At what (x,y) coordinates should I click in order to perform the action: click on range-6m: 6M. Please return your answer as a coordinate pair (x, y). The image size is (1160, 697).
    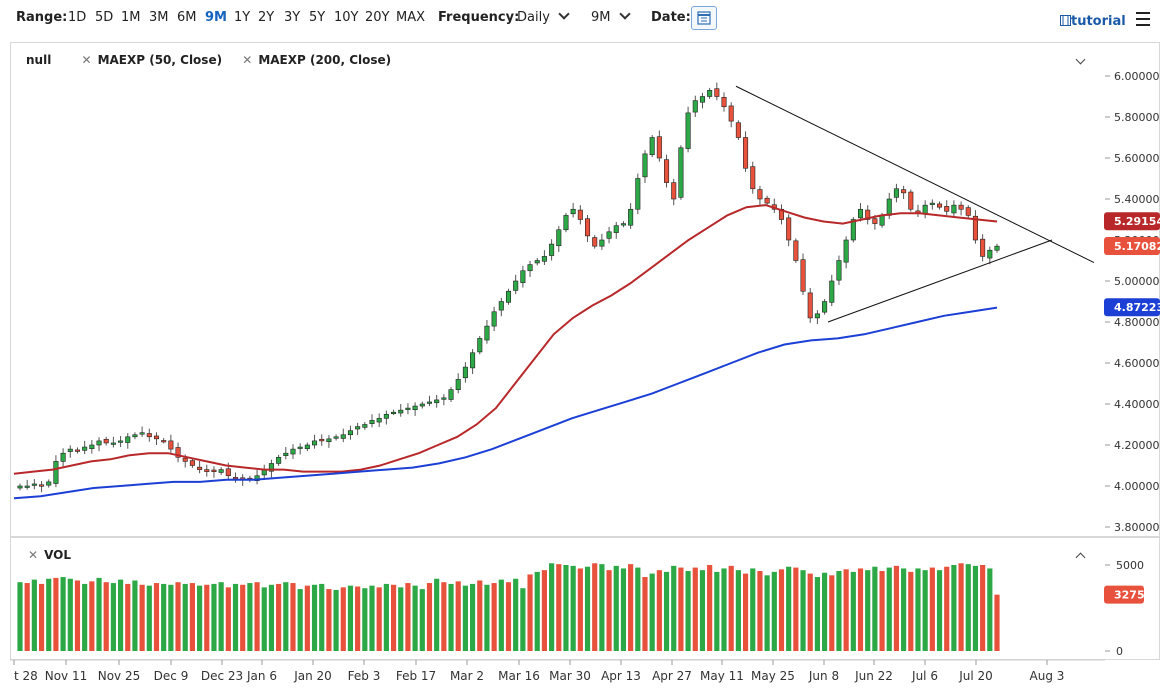
    Looking at the image, I should click on (187, 17).